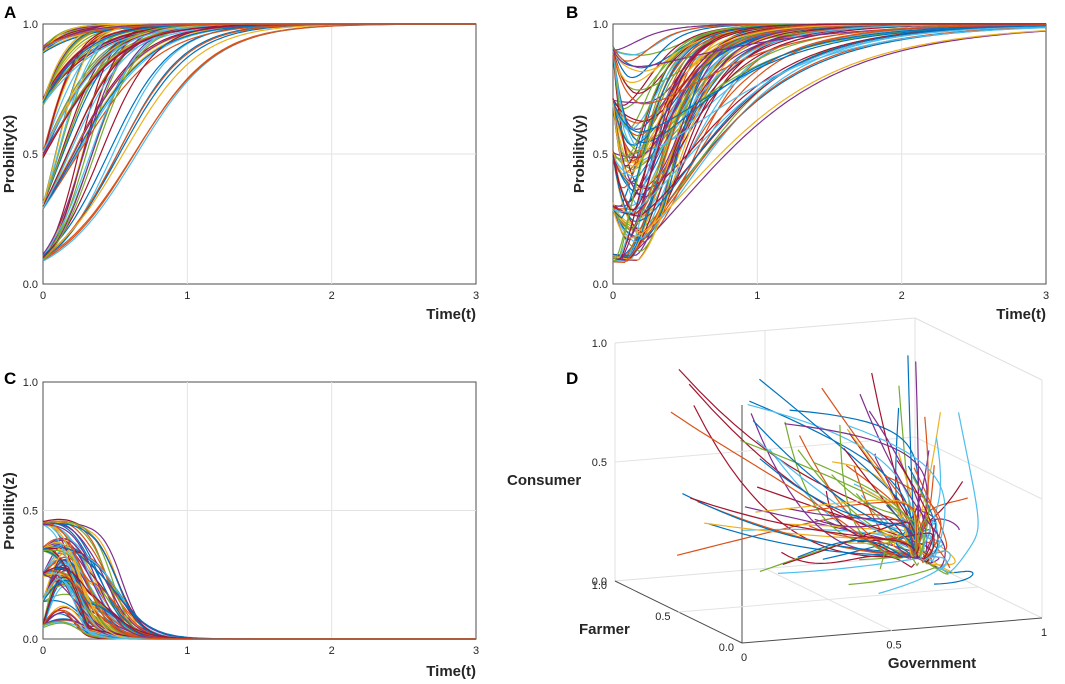 This screenshot has width=1065, height=684. What do you see at coordinates (544, 480) in the screenshot?
I see `panel-d-zlabel: Consumer` at bounding box center [544, 480].